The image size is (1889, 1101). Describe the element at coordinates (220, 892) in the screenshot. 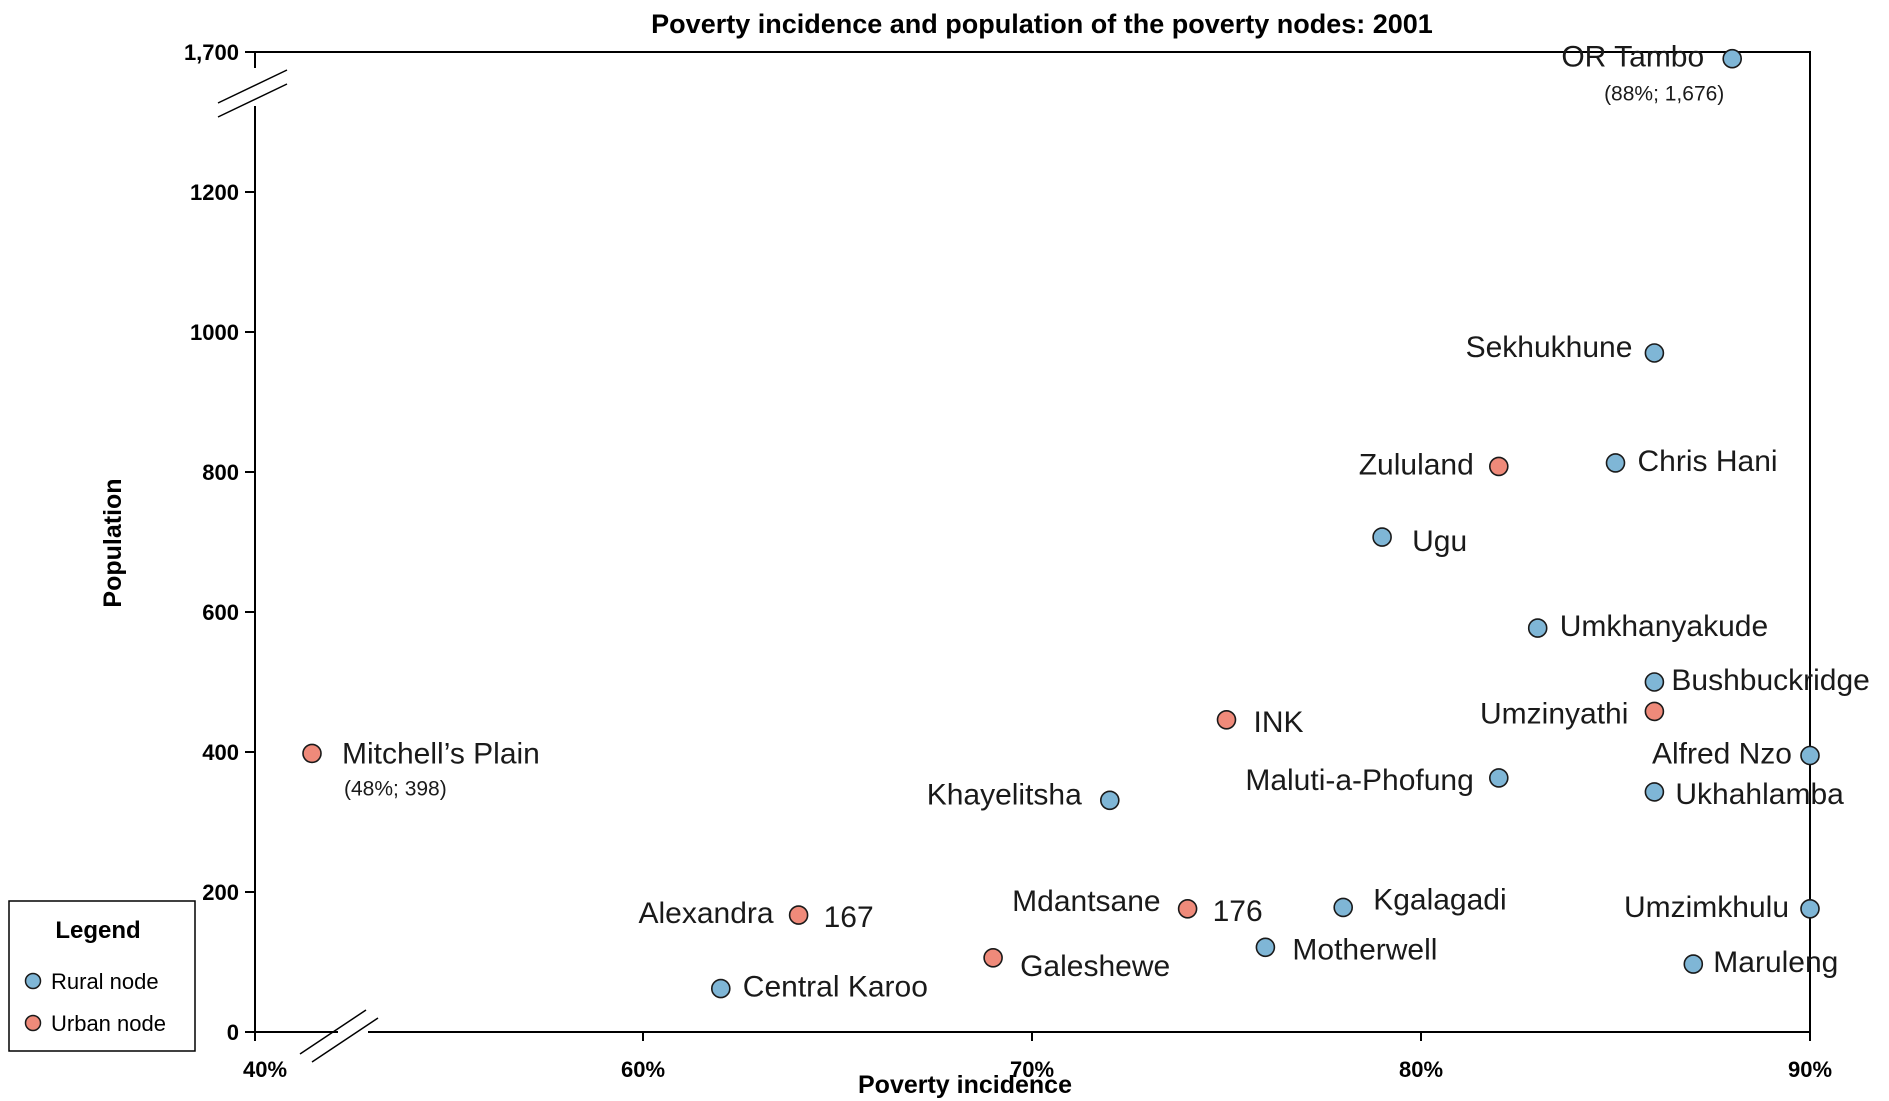

I see `y-tick-label: 200` at that location.